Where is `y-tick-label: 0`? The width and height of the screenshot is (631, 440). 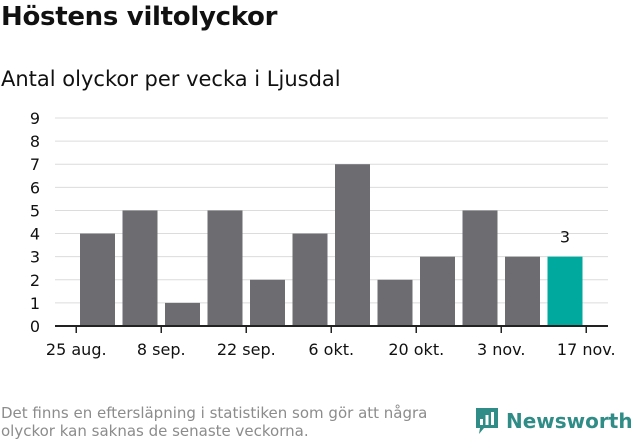
y-tick-label: 0 is located at coordinates (35, 326).